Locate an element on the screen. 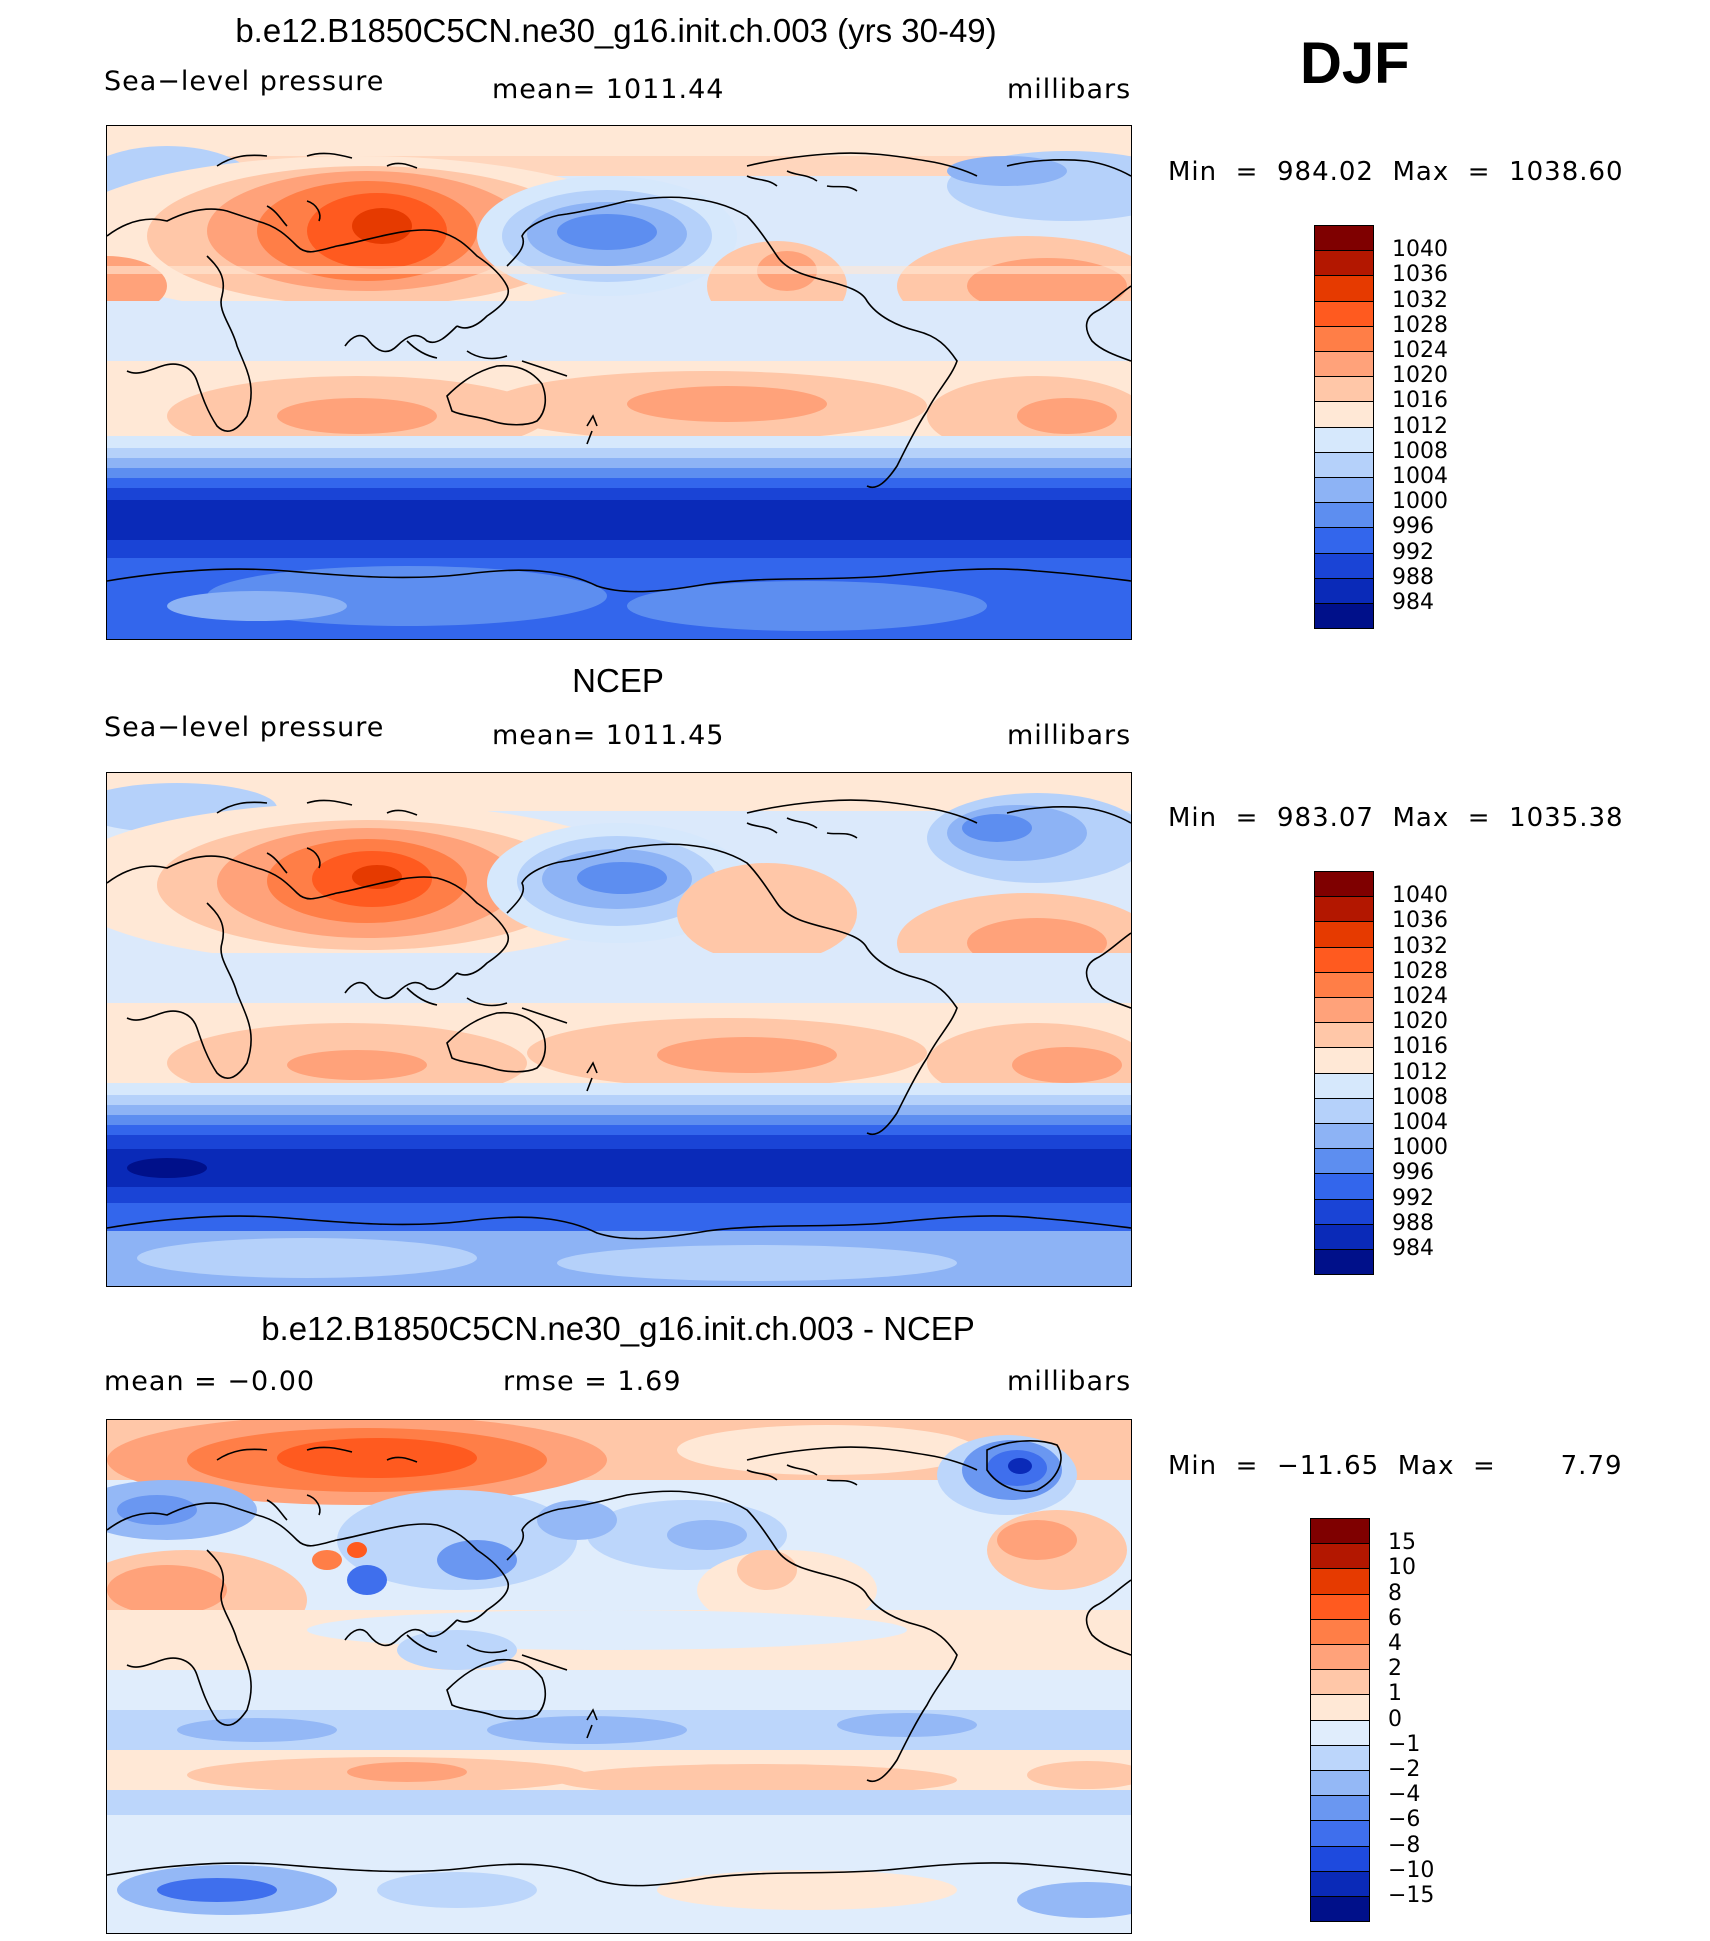 This screenshot has height=1941, width=1710. panel-obs-variable-label: Sea−level pressure is located at coordinates (244, 727).